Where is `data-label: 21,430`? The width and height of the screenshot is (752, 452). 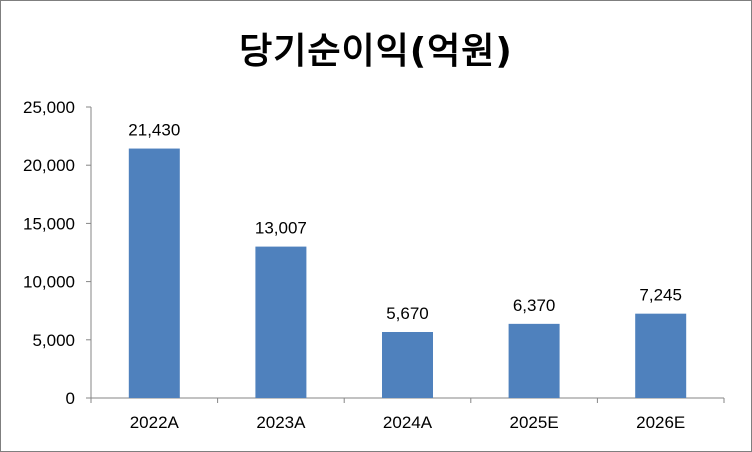
data-label: 21,430 is located at coordinates (154, 130).